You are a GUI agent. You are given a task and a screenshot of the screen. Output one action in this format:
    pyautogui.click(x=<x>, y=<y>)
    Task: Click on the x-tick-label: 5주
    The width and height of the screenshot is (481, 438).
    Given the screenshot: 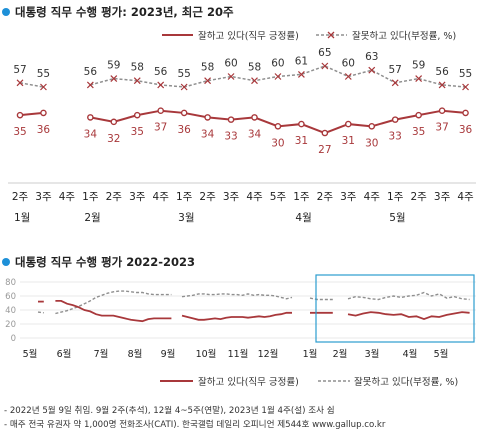 What is the action you would take?
    pyautogui.click(x=278, y=197)
    